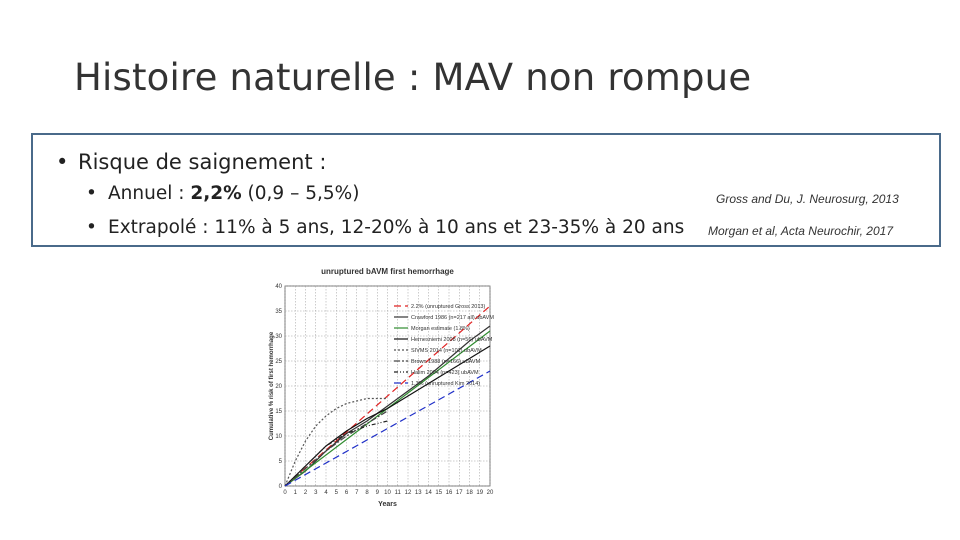  Describe the element at coordinates (326, 493) in the screenshot. I see `x-tick-label: 4` at that location.